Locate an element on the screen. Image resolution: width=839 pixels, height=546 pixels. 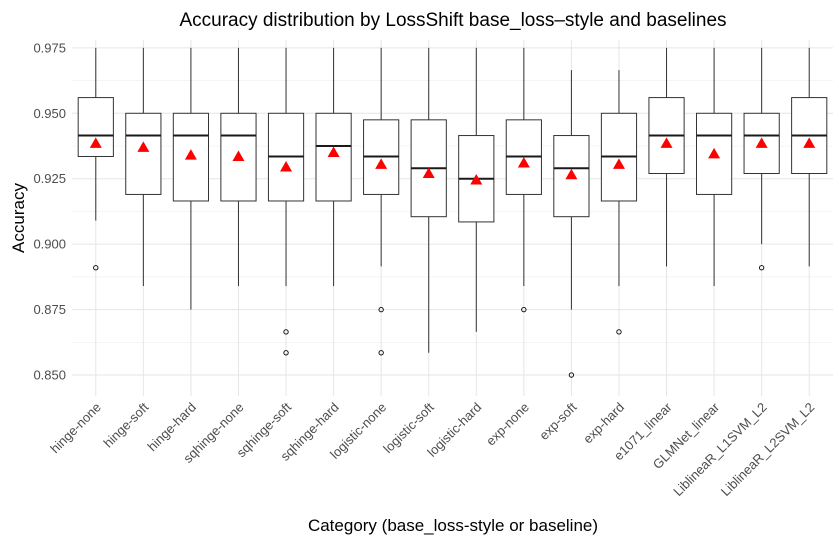
x-tick-label: exp-hard is located at coordinates (603, 423).